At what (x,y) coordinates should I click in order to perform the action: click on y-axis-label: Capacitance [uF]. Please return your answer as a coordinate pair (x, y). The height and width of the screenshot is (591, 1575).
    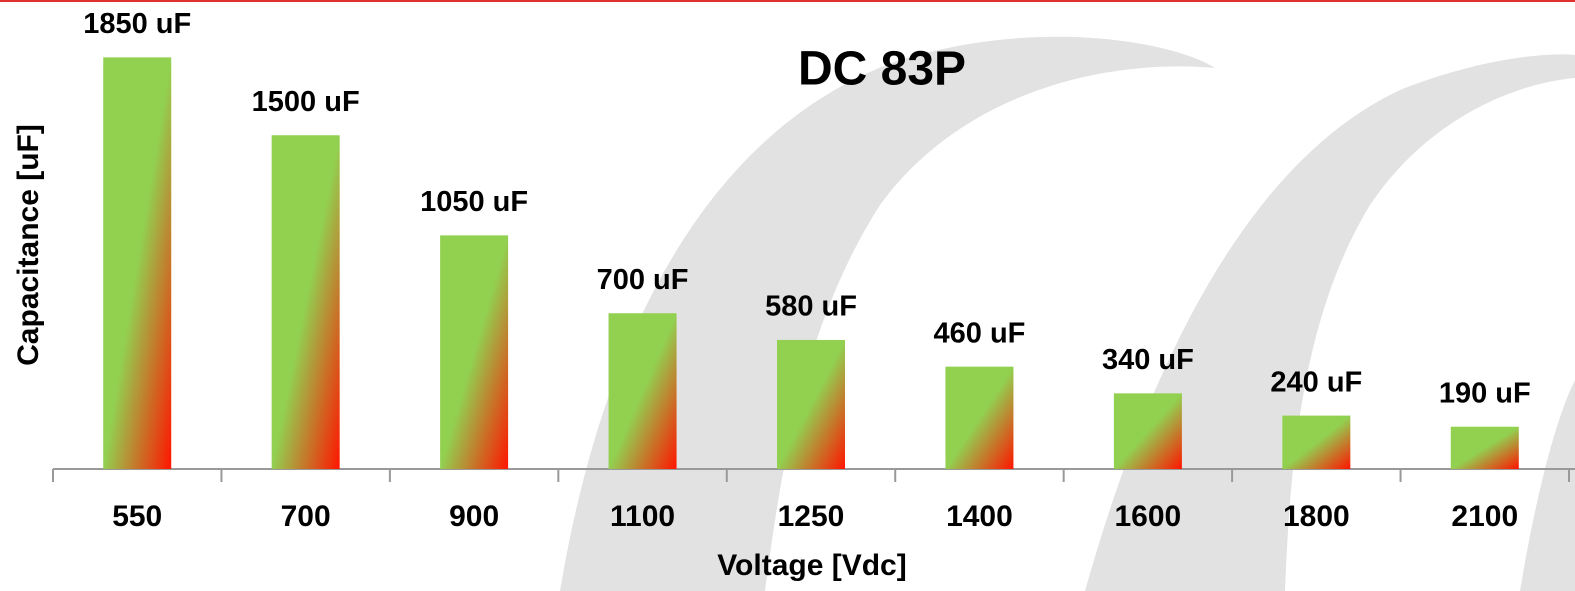
    Looking at the image, I should click on (28, 245).